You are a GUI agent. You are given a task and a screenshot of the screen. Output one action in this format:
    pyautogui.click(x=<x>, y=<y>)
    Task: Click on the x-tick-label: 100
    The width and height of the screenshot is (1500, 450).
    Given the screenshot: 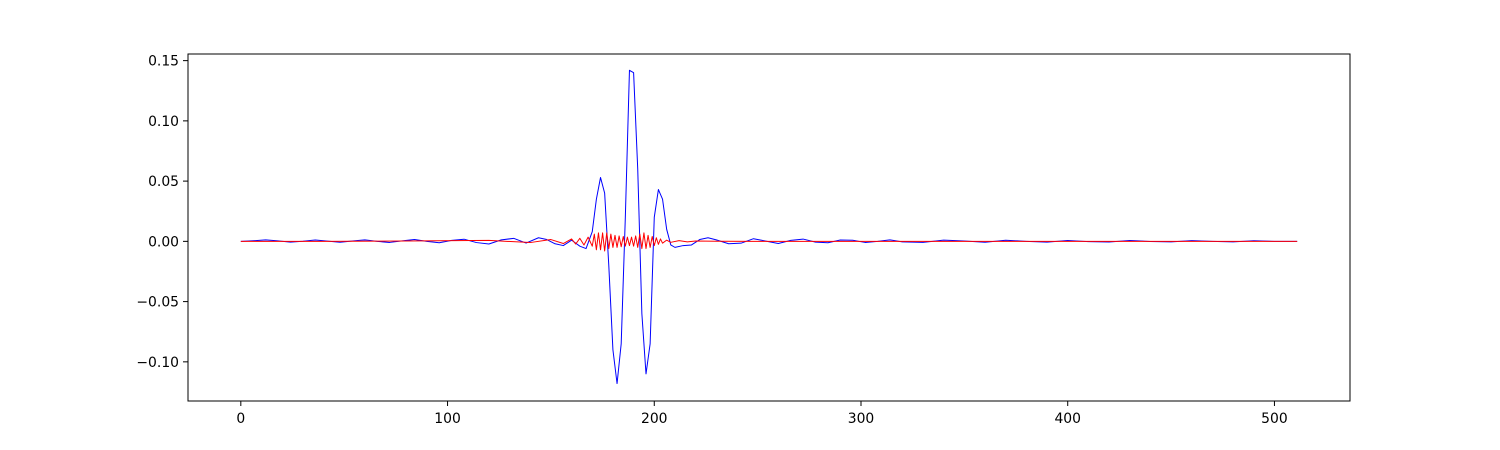 What is the action you would take?
    pyautogui.click(x=447, y=419)
    